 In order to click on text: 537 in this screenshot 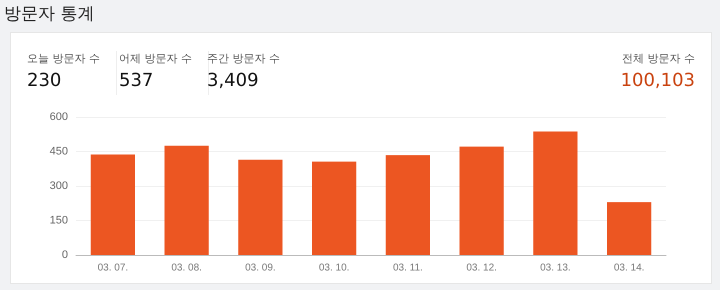, I will do `click(136, 80)`.